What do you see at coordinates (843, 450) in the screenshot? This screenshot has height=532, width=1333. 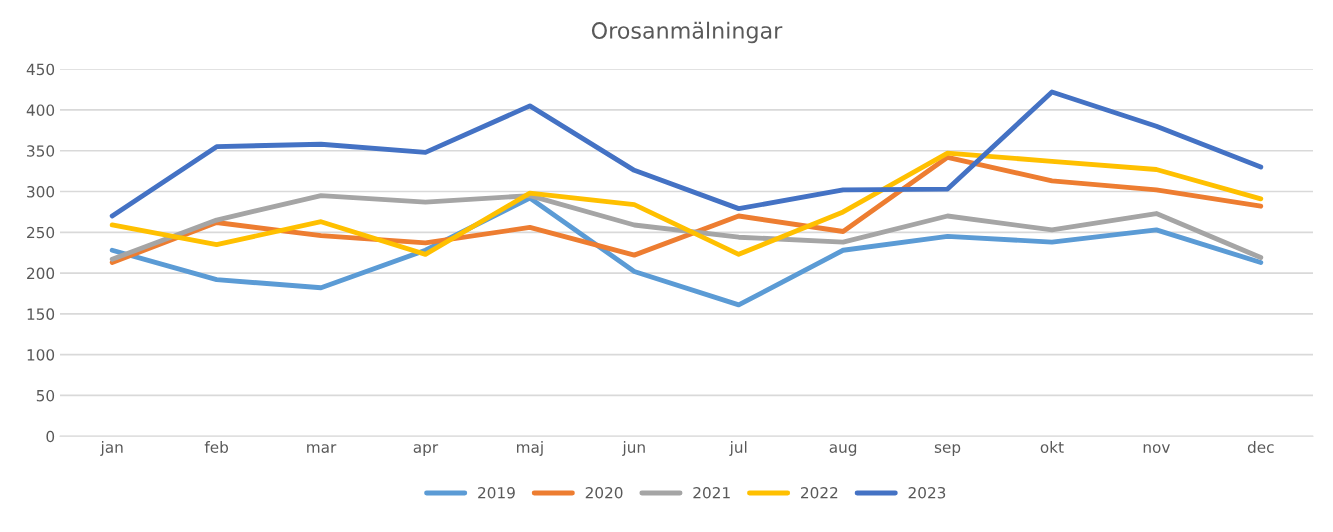 I see `x-tick-label: aug` at bounding box center [843, 450].